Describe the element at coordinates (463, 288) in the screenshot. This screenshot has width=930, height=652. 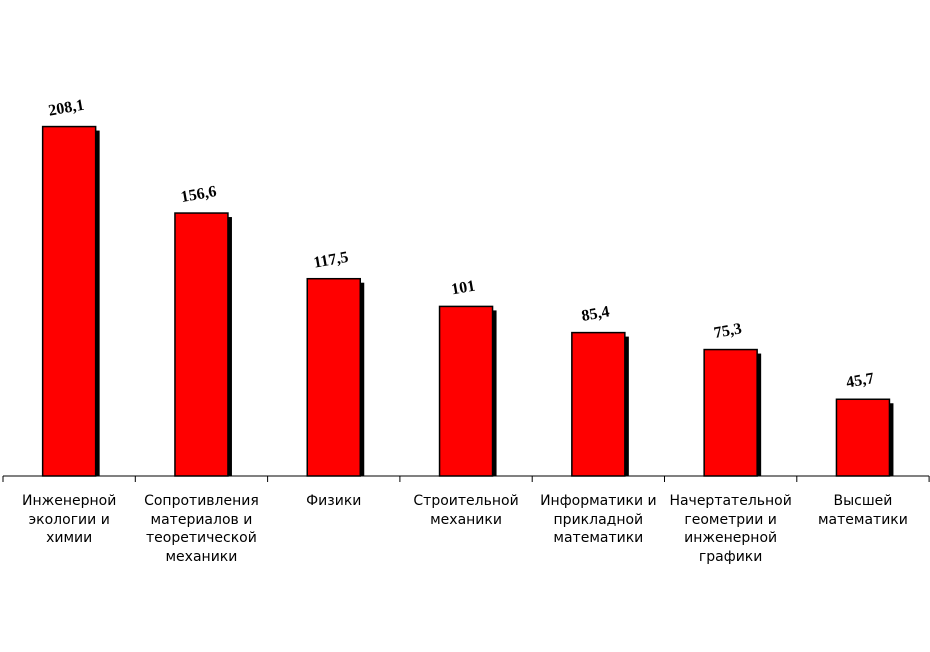
I see `value-label: 101` at that location.